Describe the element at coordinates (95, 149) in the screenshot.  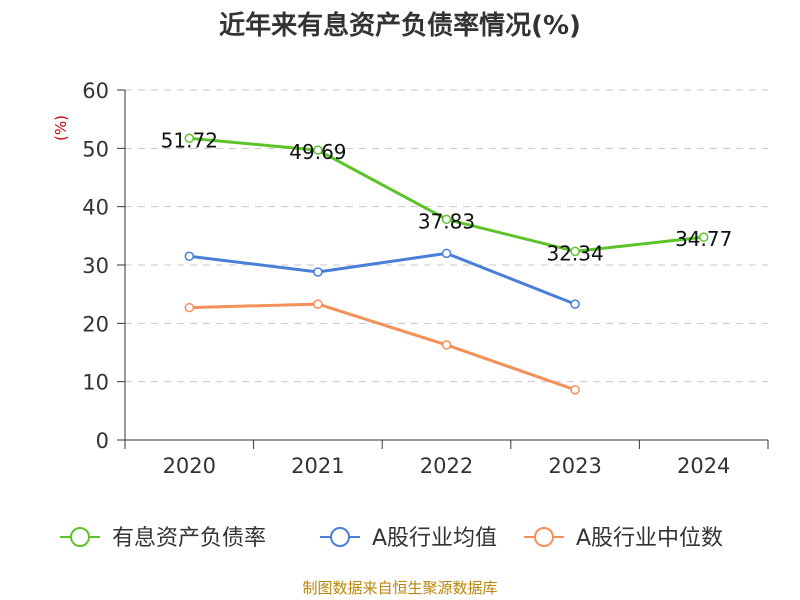
I see `y-tick-label: 50` at that location.